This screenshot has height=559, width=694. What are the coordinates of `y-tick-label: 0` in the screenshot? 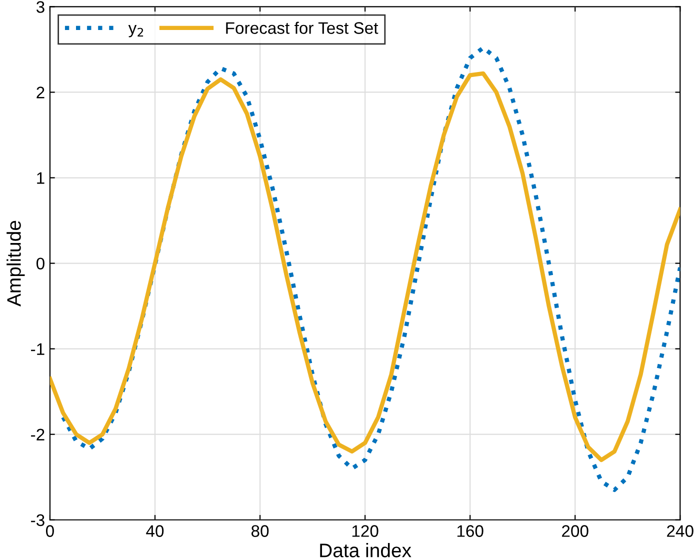 It's located at (40, 264).